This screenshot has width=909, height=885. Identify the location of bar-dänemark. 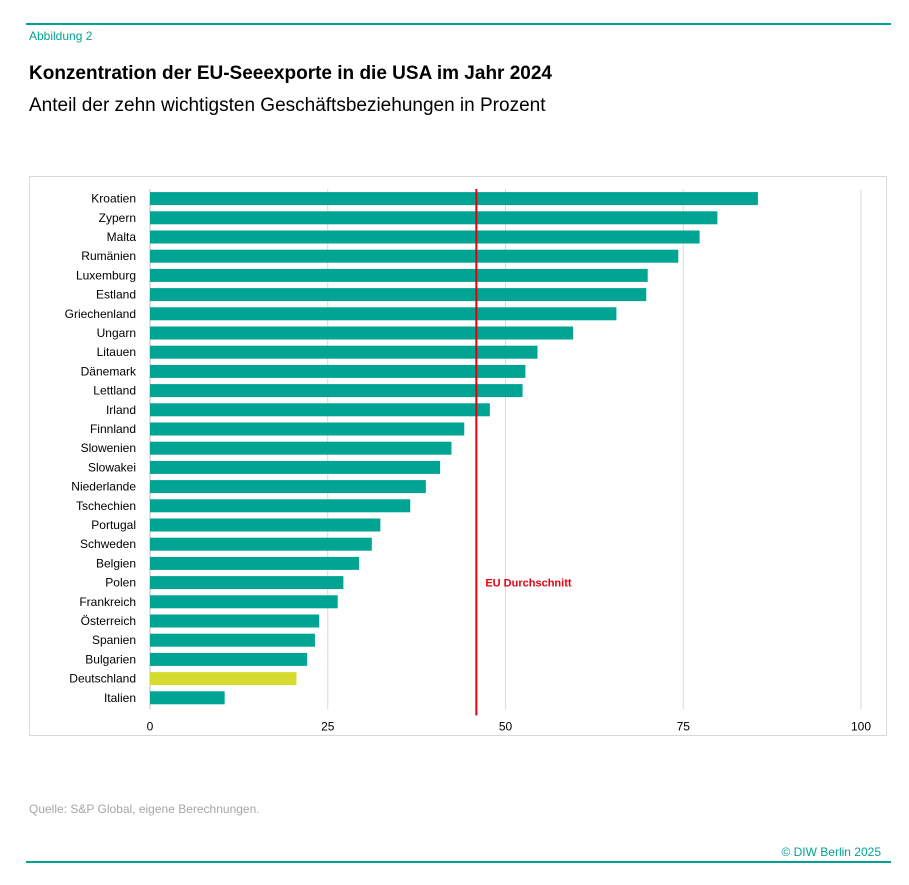
(338, 371).